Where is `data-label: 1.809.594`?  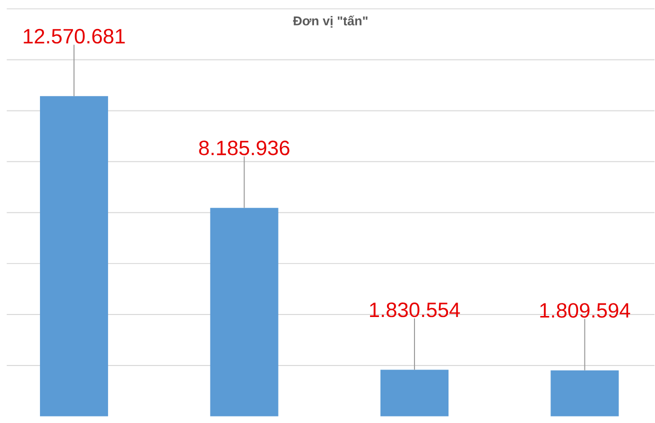
data-label: 1.809.594 is located at coordinates (585, 310).